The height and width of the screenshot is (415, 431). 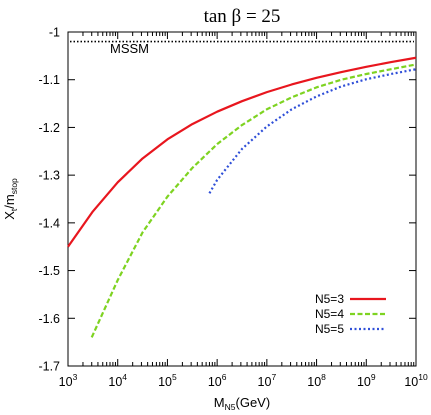 I want to click on legend: N5=3N5=4N5=5, so click(x=350, y=314).